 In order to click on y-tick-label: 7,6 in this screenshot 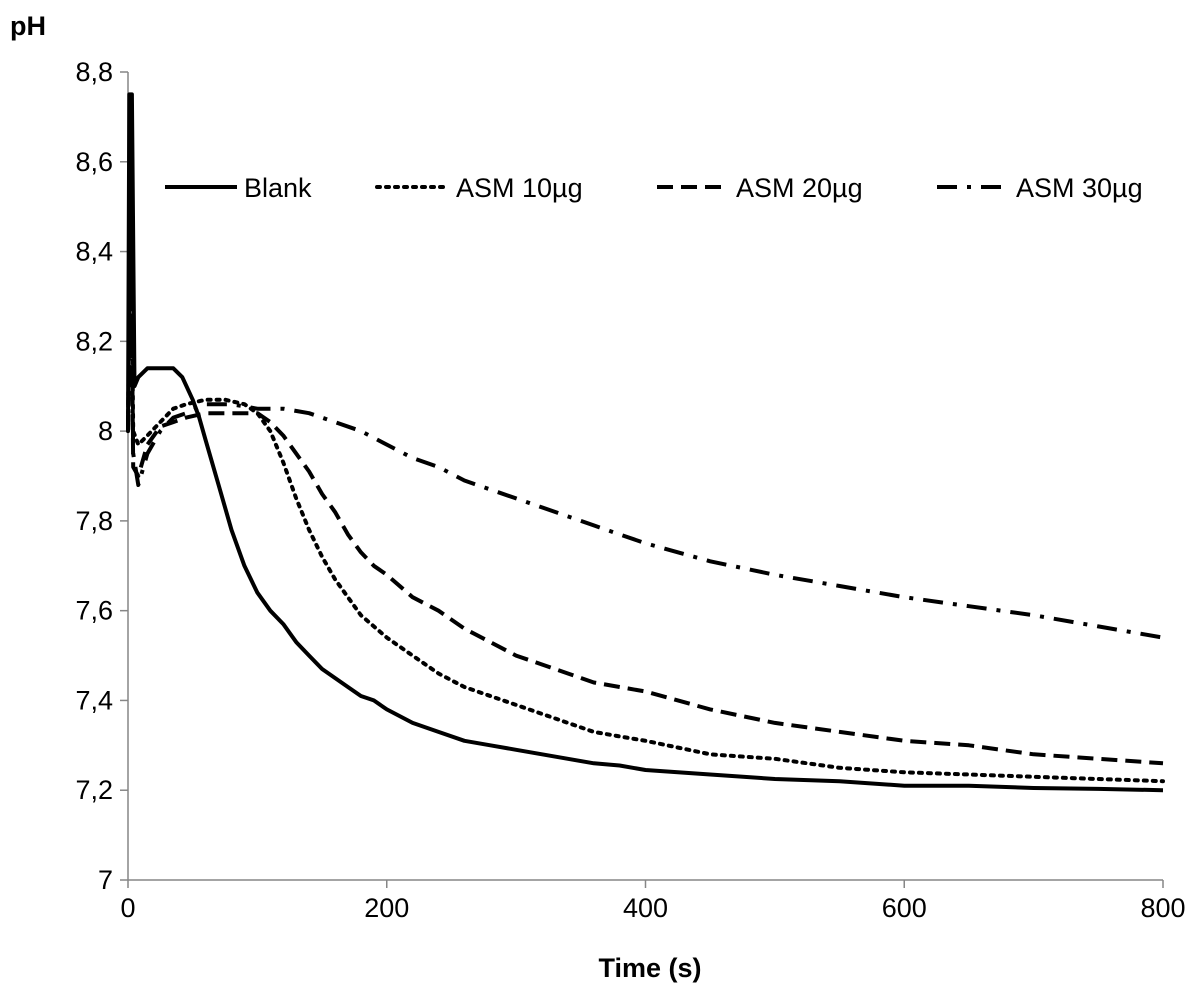, I will do `click(94, 611)`.